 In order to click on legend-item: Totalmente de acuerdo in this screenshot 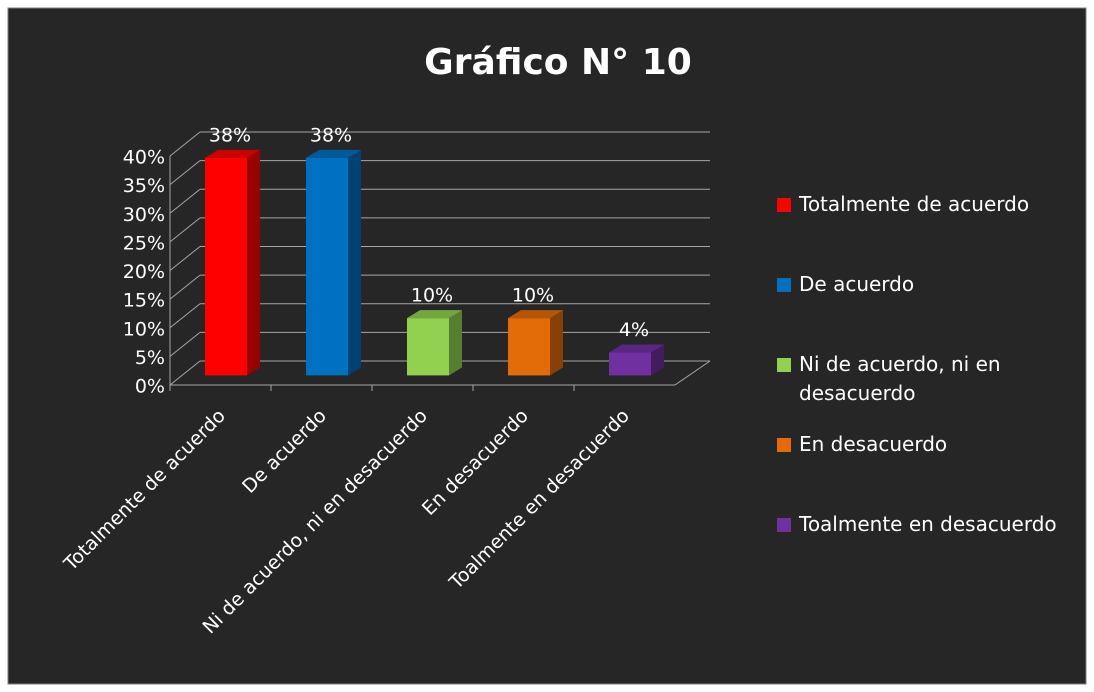, I will do `click(927, 230)`.